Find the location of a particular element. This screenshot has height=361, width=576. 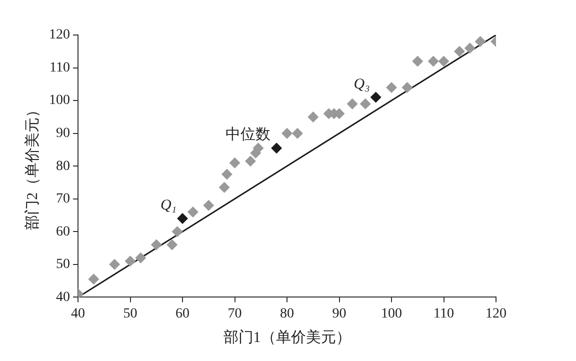

x-tick-label: 70 is located at coordinates (235, 314).